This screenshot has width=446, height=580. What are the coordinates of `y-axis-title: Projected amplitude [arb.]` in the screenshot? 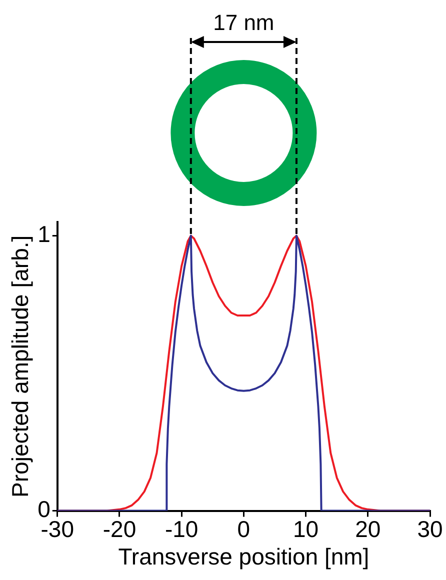 It's located at (20, 366).